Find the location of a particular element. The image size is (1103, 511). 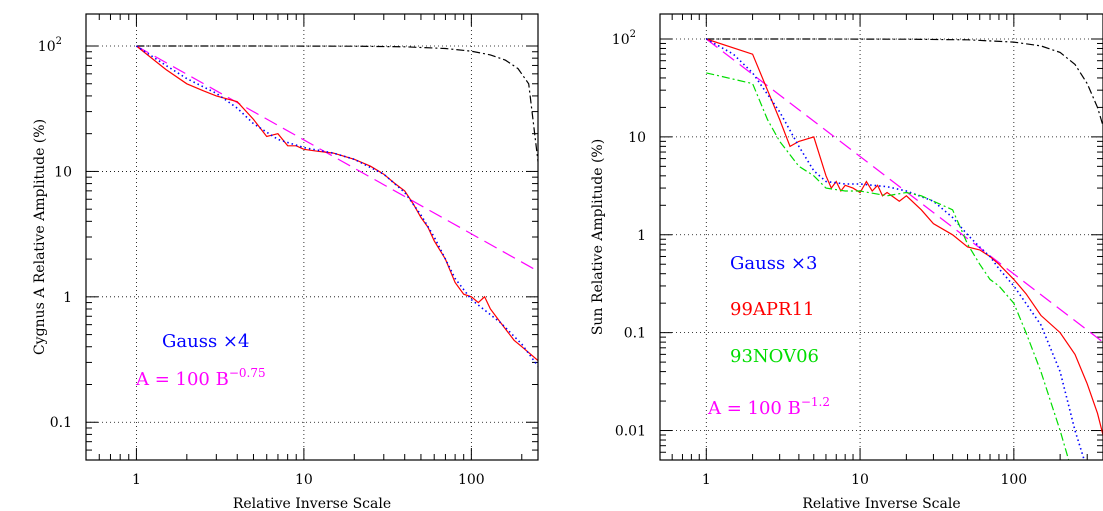

powerlaw-label: A = 100 B−1.2 is located at coordinates (768, 407).